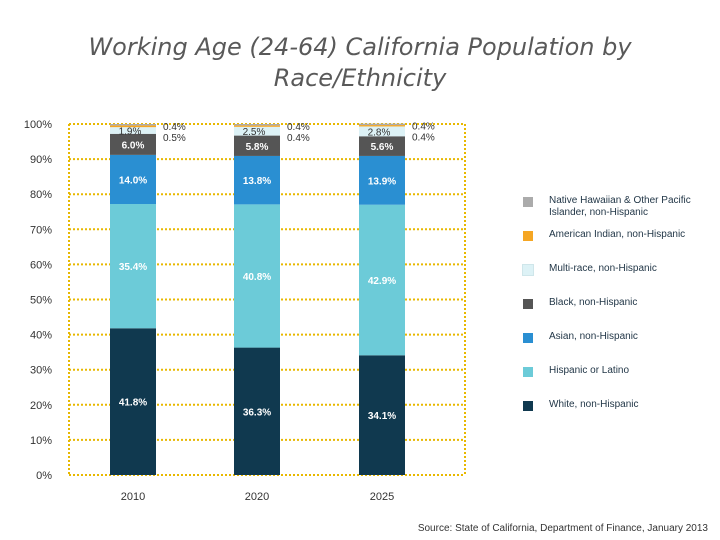 The width and height of the screenshot is (720, 540). Describe the element at coordinates (620, 280) in the screenshot. I see `legend-item-multi-race: Multi-race, non-Hispanic` at that location.